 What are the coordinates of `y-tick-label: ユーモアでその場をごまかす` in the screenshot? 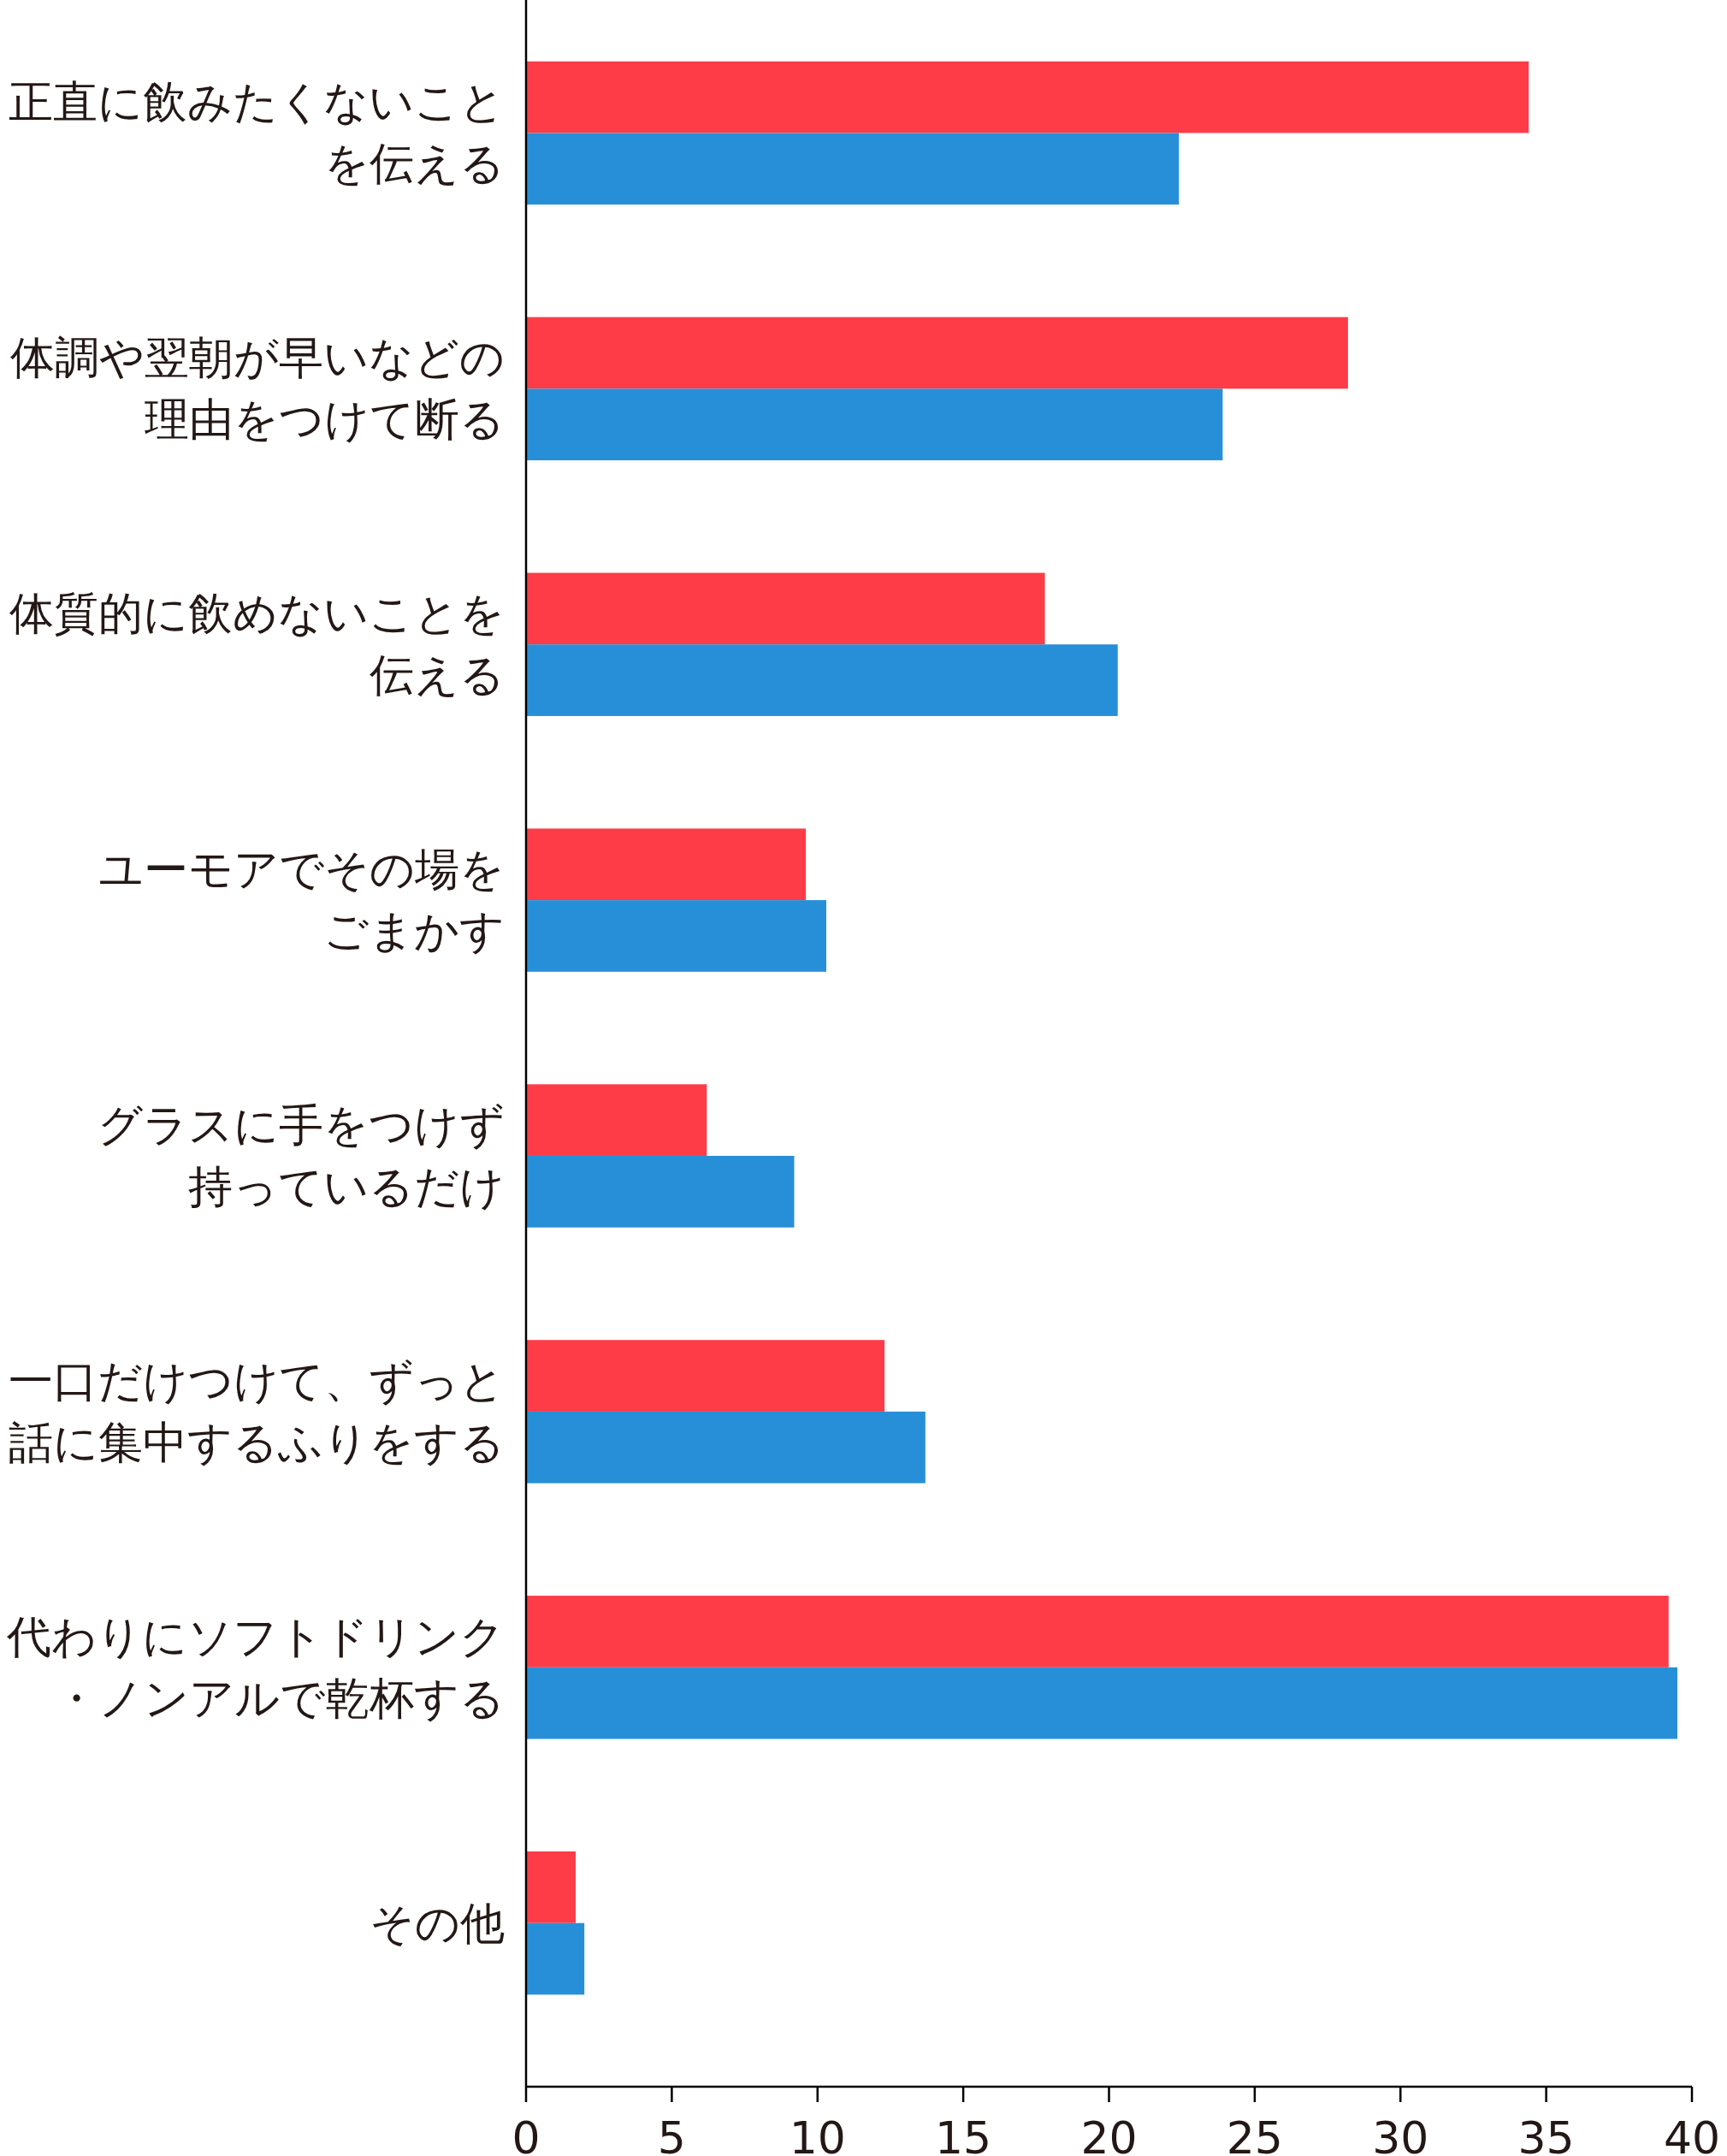 It's located at (301, 900).